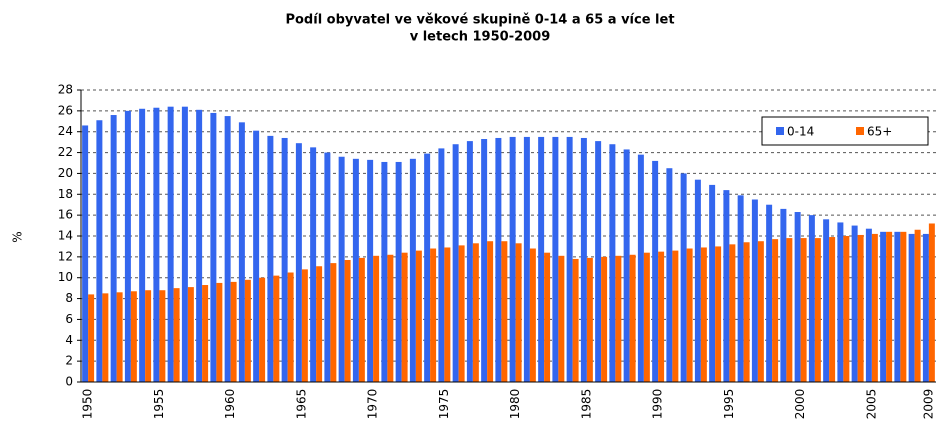  Describe the element at coordinates (88, 404) in the screenshot. I see `x-tick-label: 1950` at that location.